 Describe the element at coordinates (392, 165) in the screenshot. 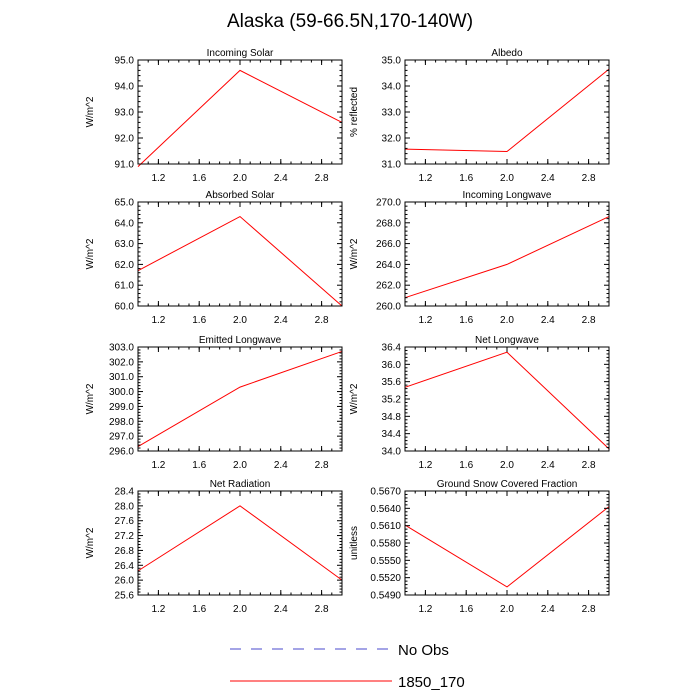

I see `y-tick-label: 31.0` at that location.